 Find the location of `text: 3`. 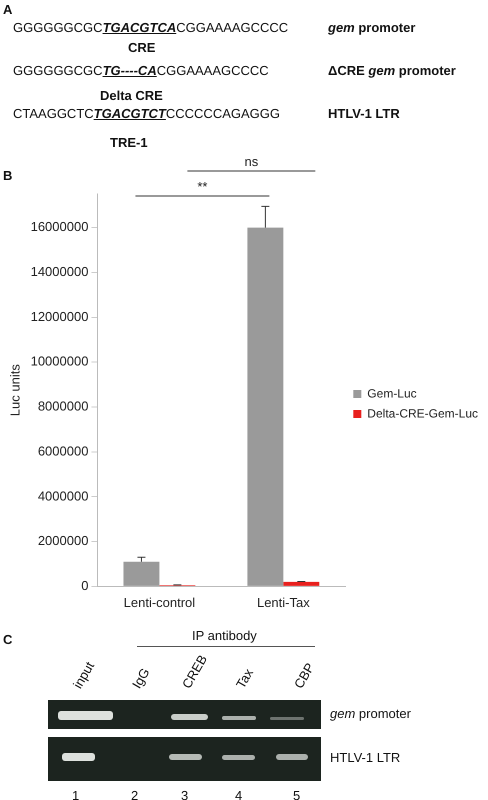

text: 3 is located at coordinates (184, 794).